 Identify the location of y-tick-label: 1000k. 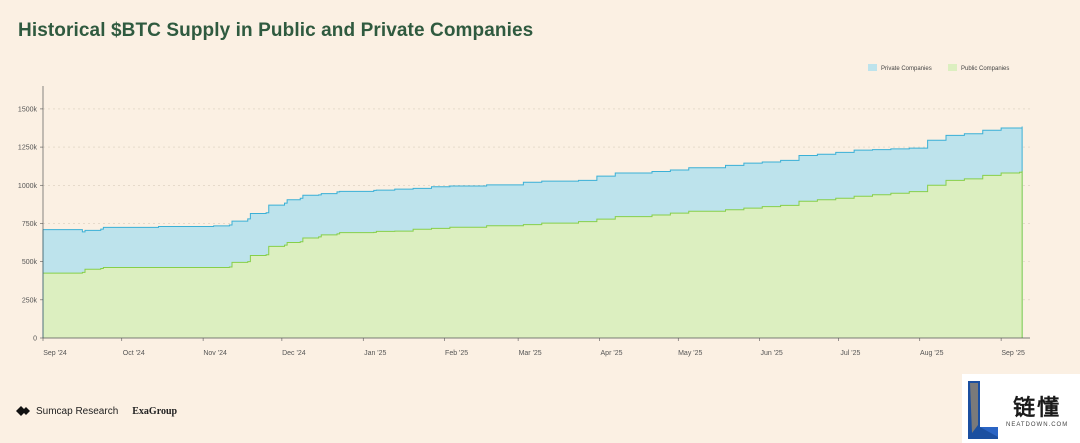
(28, 186).